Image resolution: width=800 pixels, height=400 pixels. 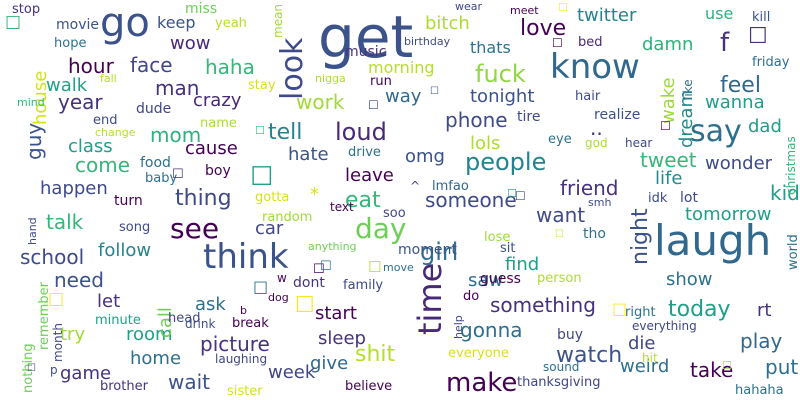 I want to click on word-phone: phone, so click(x=476, y=120).